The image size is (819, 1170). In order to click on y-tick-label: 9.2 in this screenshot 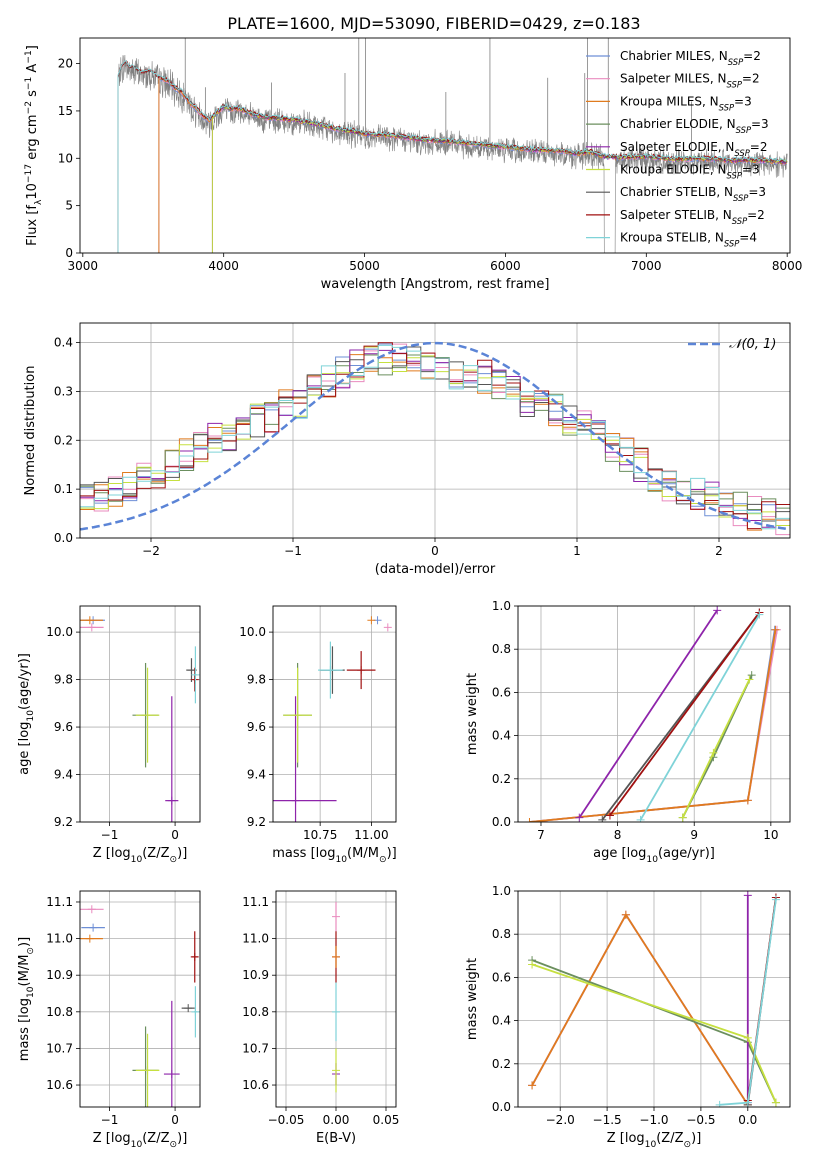, I will do `click(256, 822)`.